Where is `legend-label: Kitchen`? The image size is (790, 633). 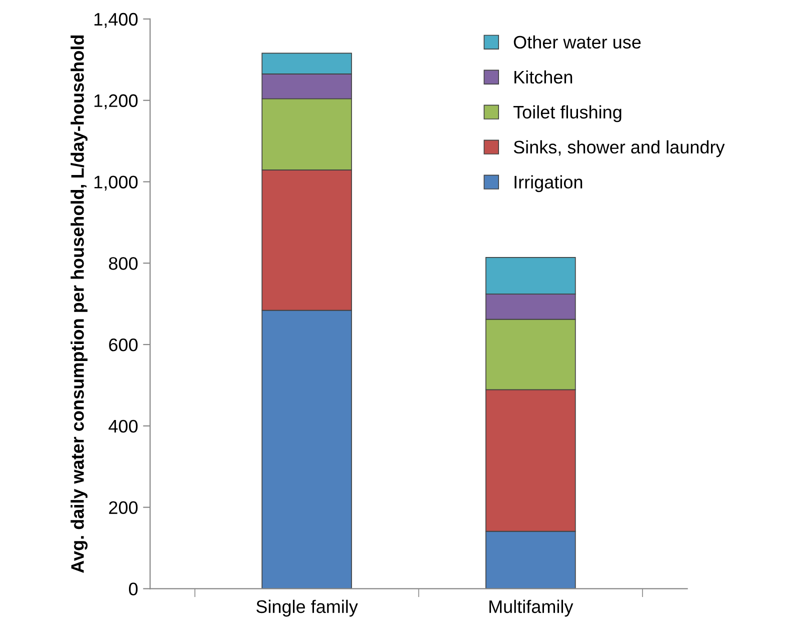
legend-label: Kitchen is located at coordinates (543, 77).